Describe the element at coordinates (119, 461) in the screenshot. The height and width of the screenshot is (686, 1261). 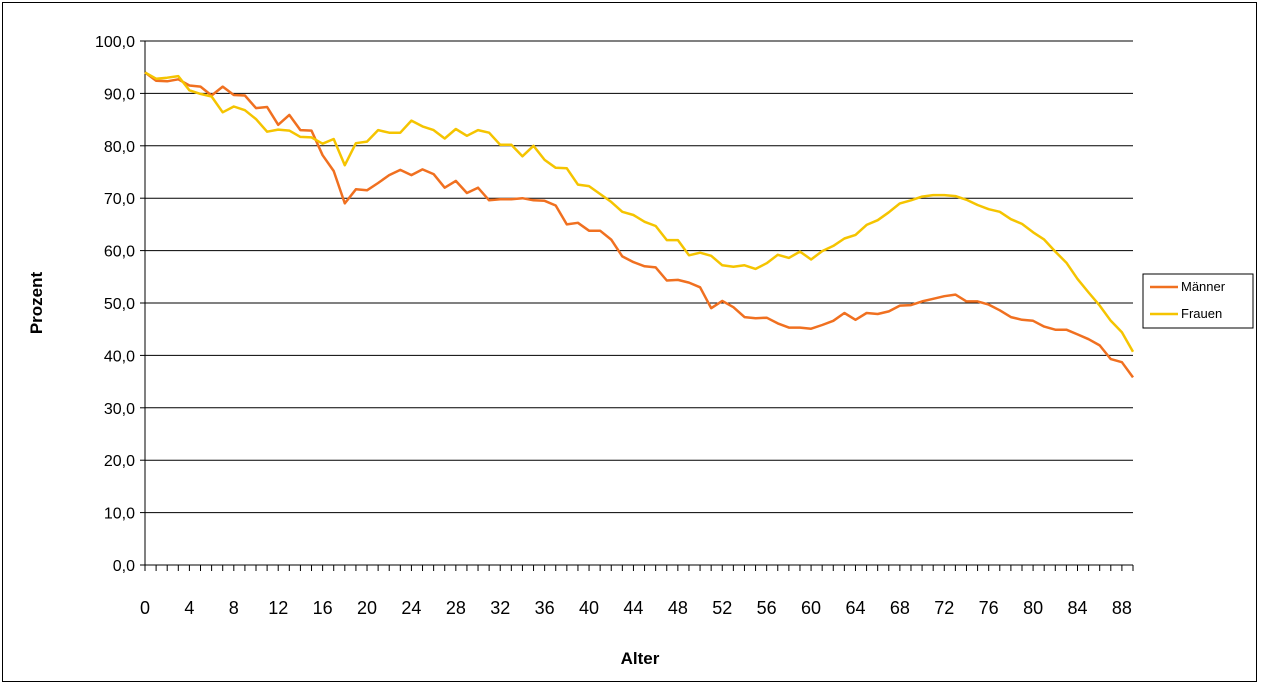
I see `y-tick-label: 20,0` at that location.